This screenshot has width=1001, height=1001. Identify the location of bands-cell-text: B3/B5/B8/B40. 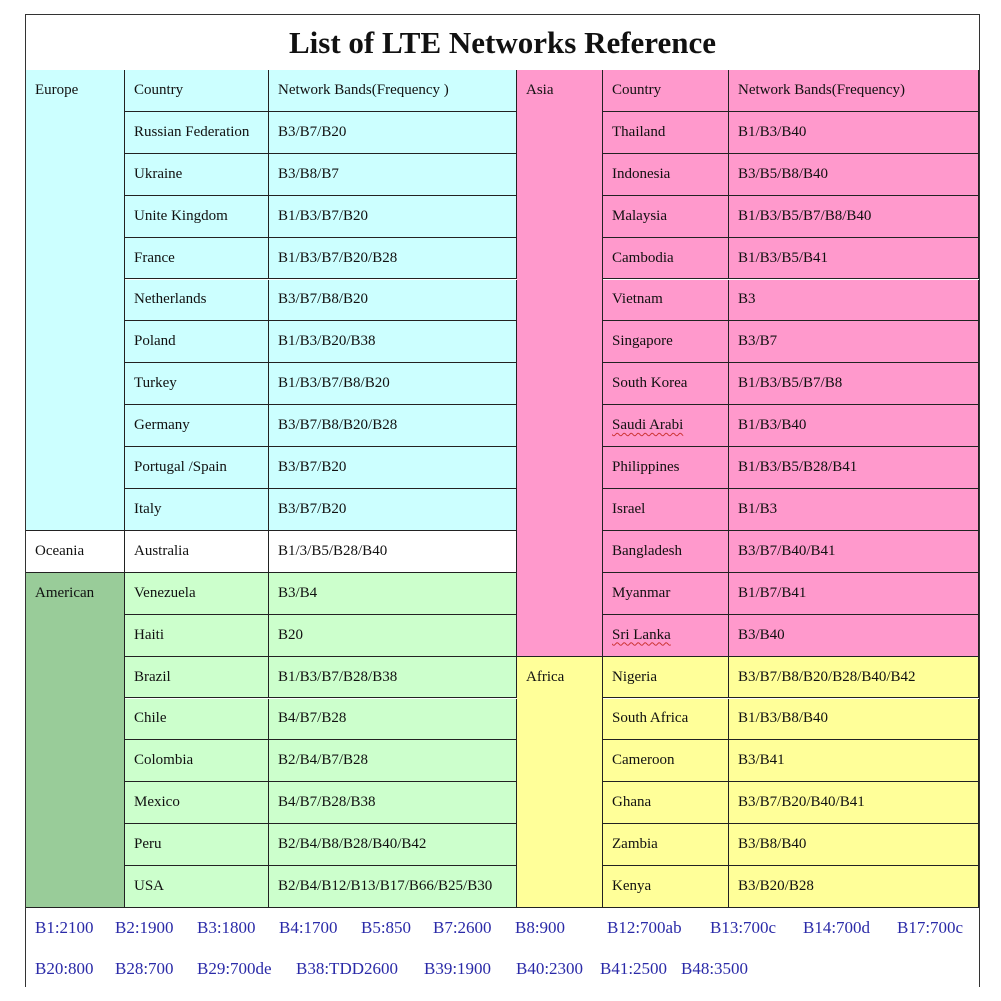
(783, 173).